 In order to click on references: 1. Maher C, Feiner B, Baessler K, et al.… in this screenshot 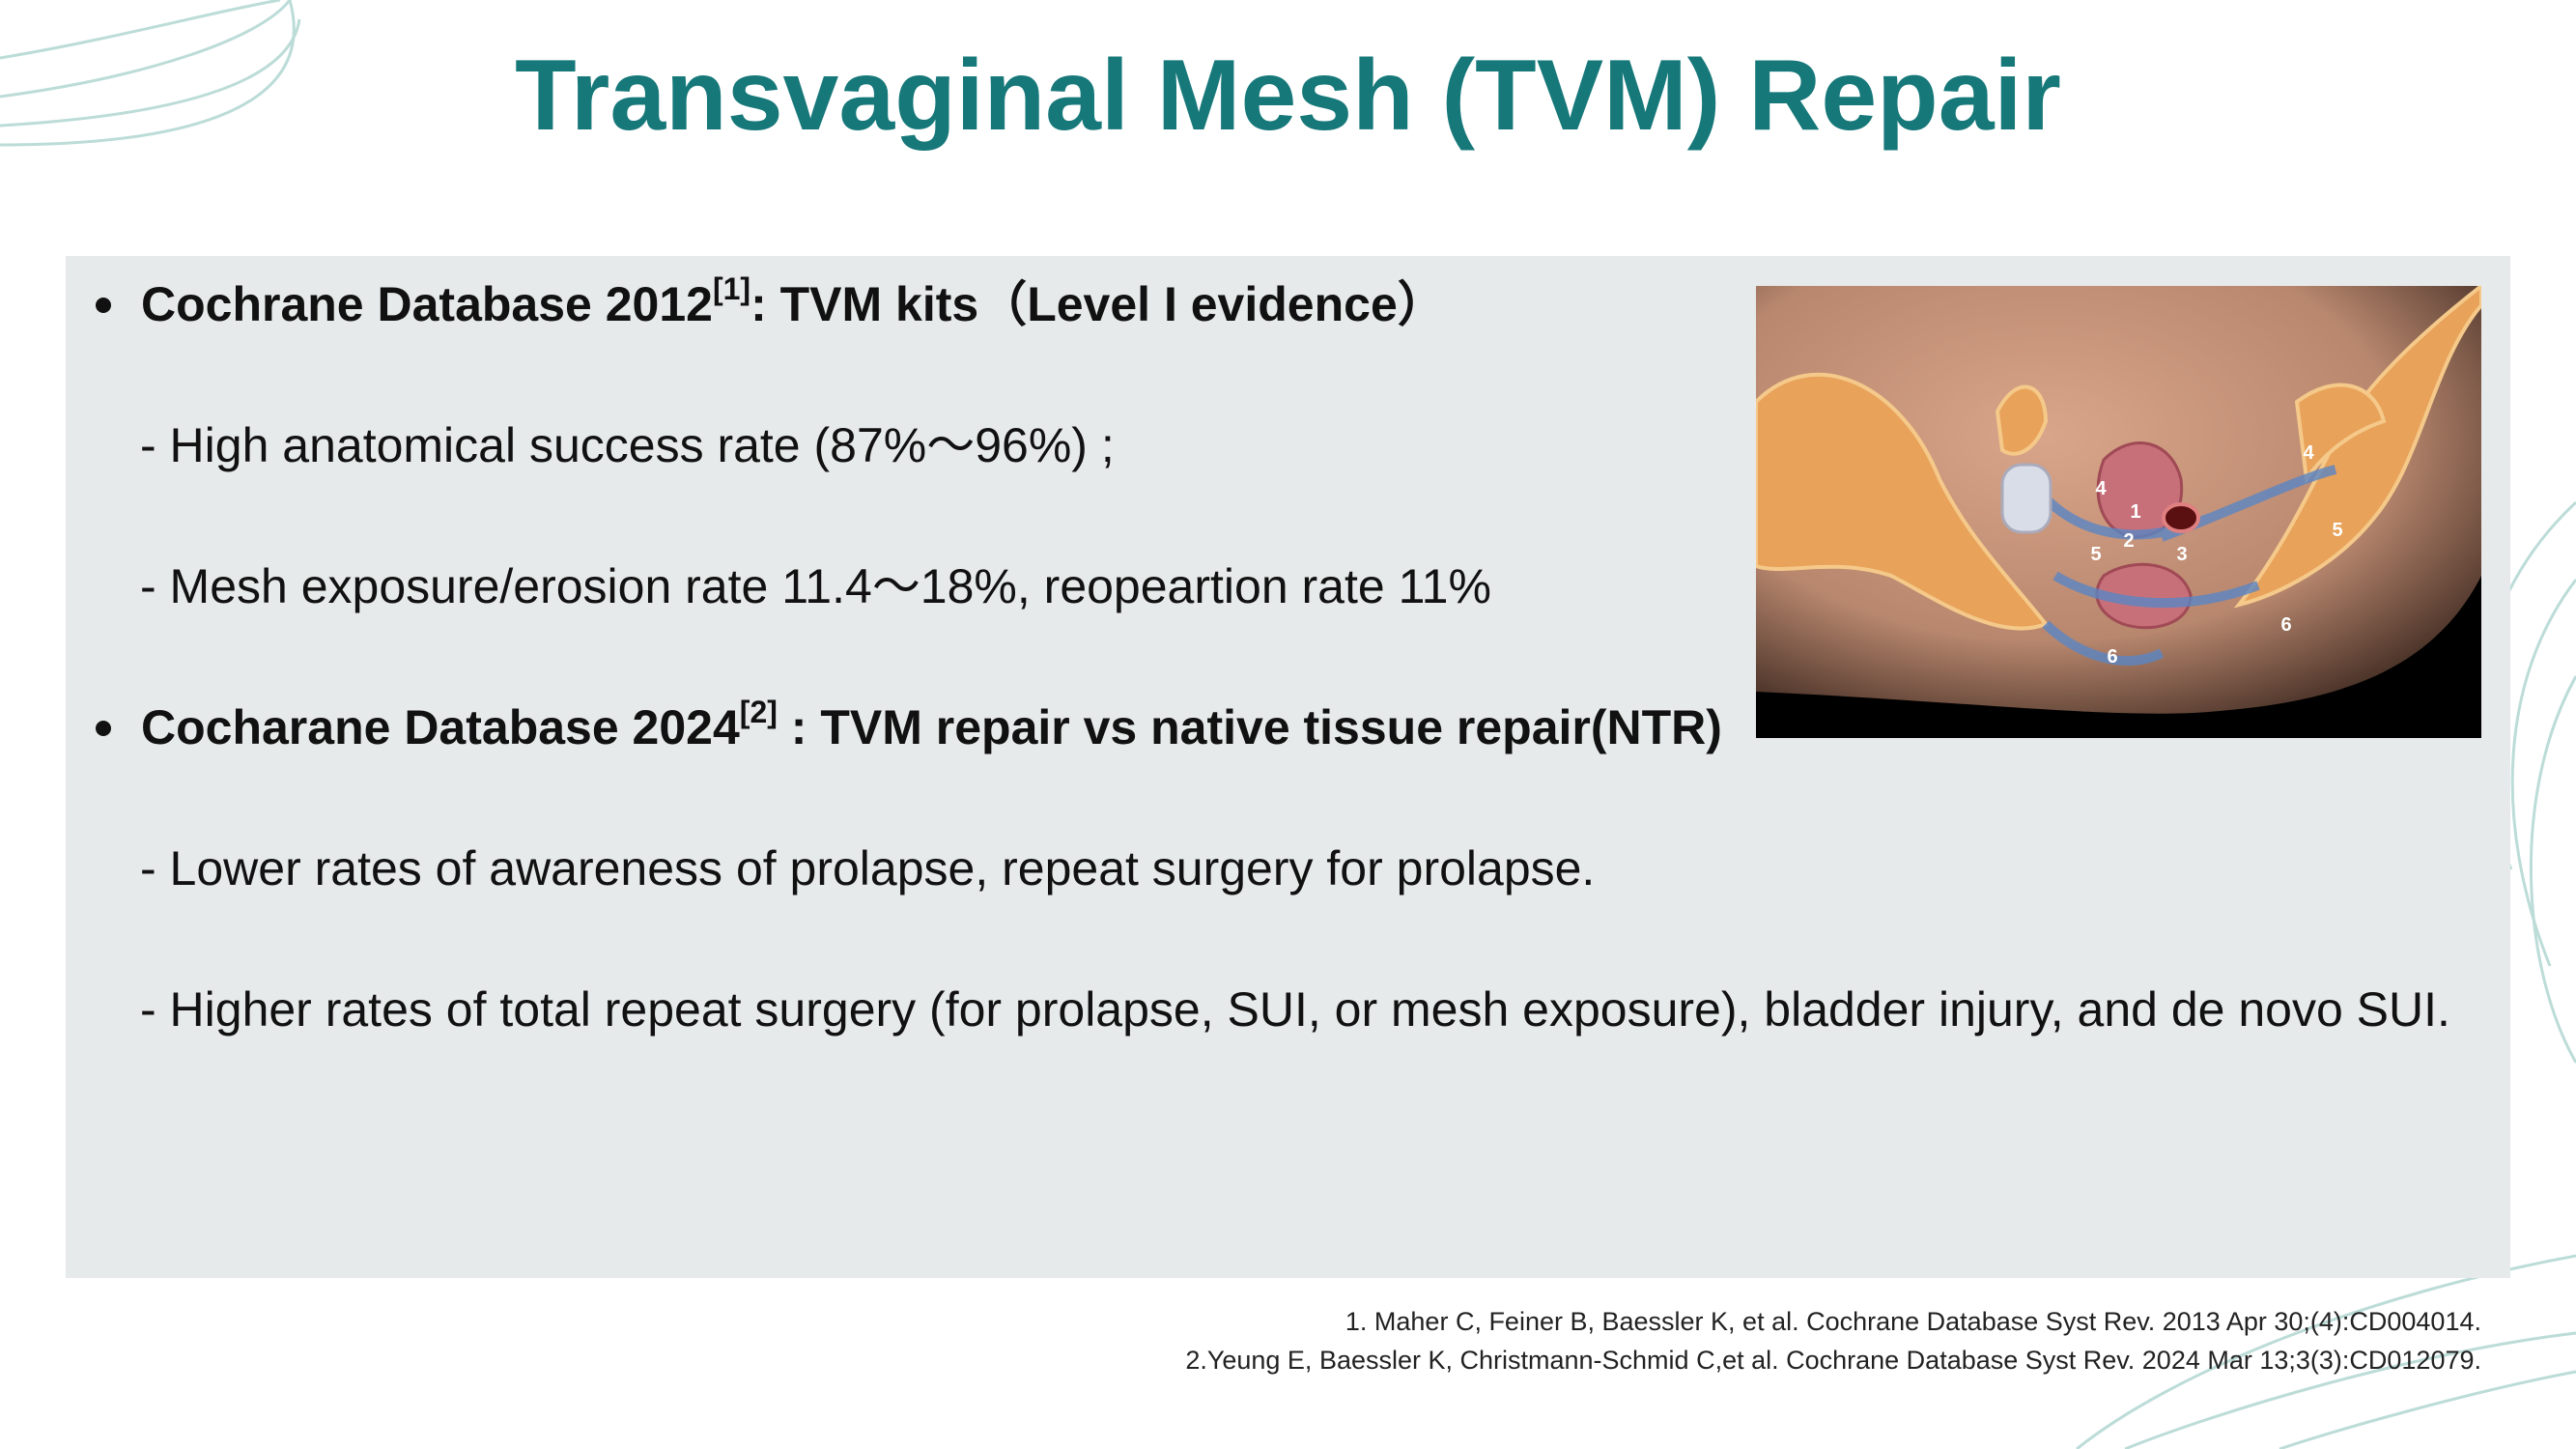, I will do `click(1833, 1340)`.